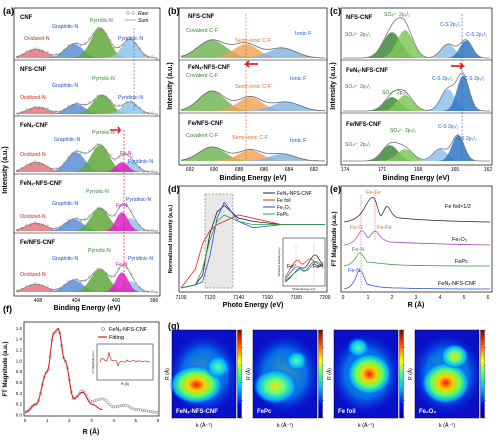 The height and width of the screenshot is (444, 499). What do you see at coordinates (358, 145) in the screenshot?
I see `peak-label: SO₄²⁻ 2p₁/₂` at bounding box center [358, 145].